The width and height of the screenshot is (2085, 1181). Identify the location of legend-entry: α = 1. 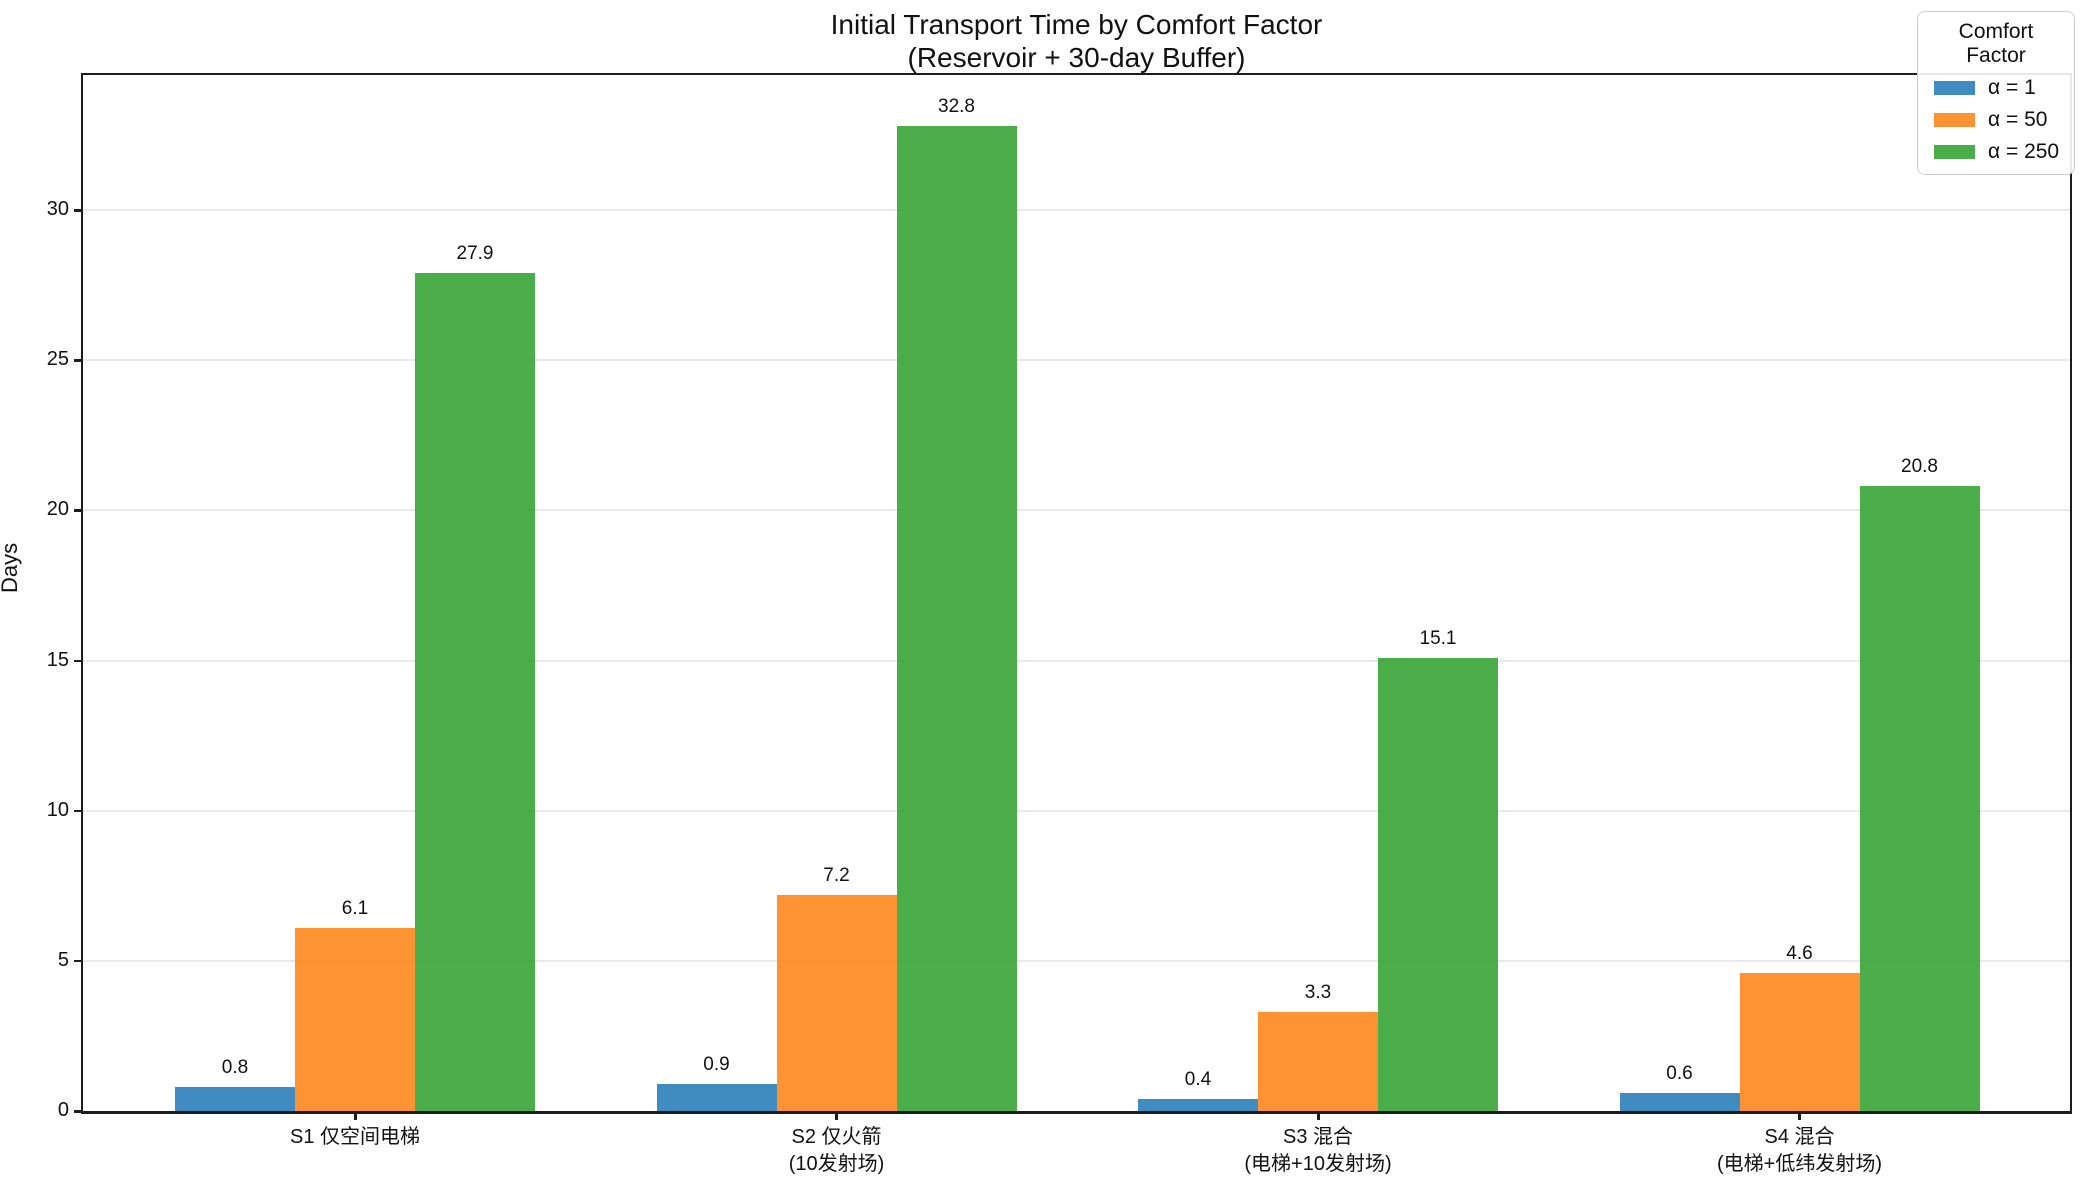
(1996, 88).